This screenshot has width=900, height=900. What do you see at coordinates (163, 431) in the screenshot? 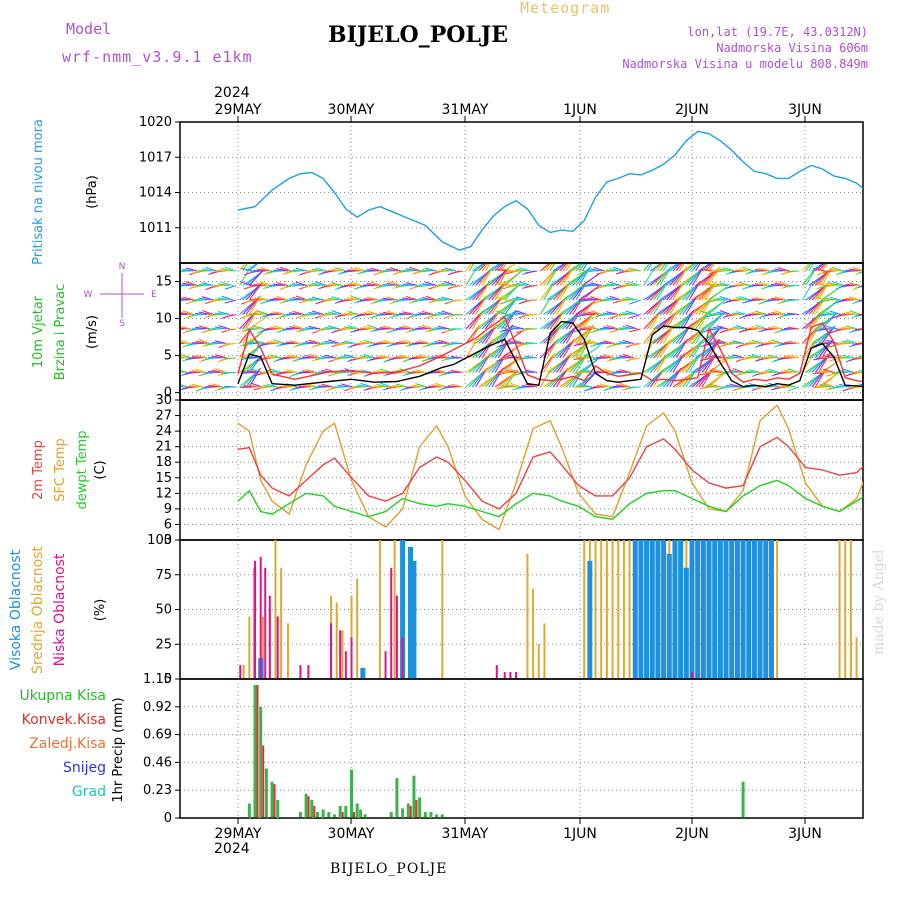
I see `ytick-label-temperature-7: 24` at bounding box center [163, 431].